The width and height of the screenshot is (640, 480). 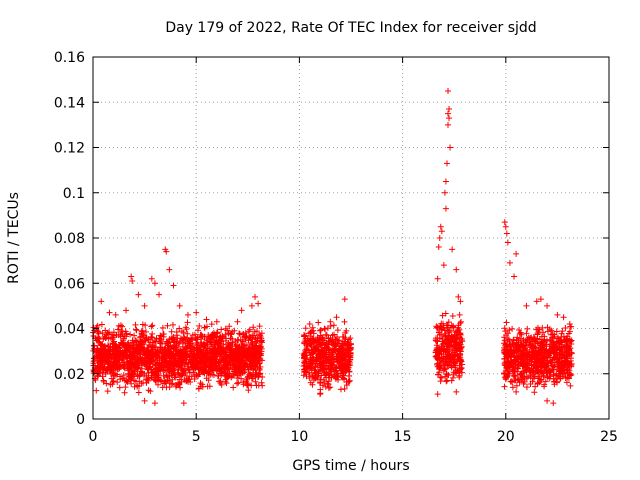 What do you see at coordinates (80, 420) in the screenshot?
I see `y-tick-label: 0` at bounding box center [80, 420].